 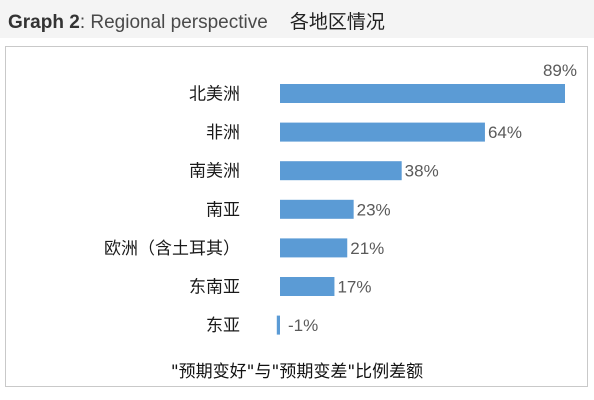 I want to click on title-rest: : Regional perspective, so click(x=173, y=22).